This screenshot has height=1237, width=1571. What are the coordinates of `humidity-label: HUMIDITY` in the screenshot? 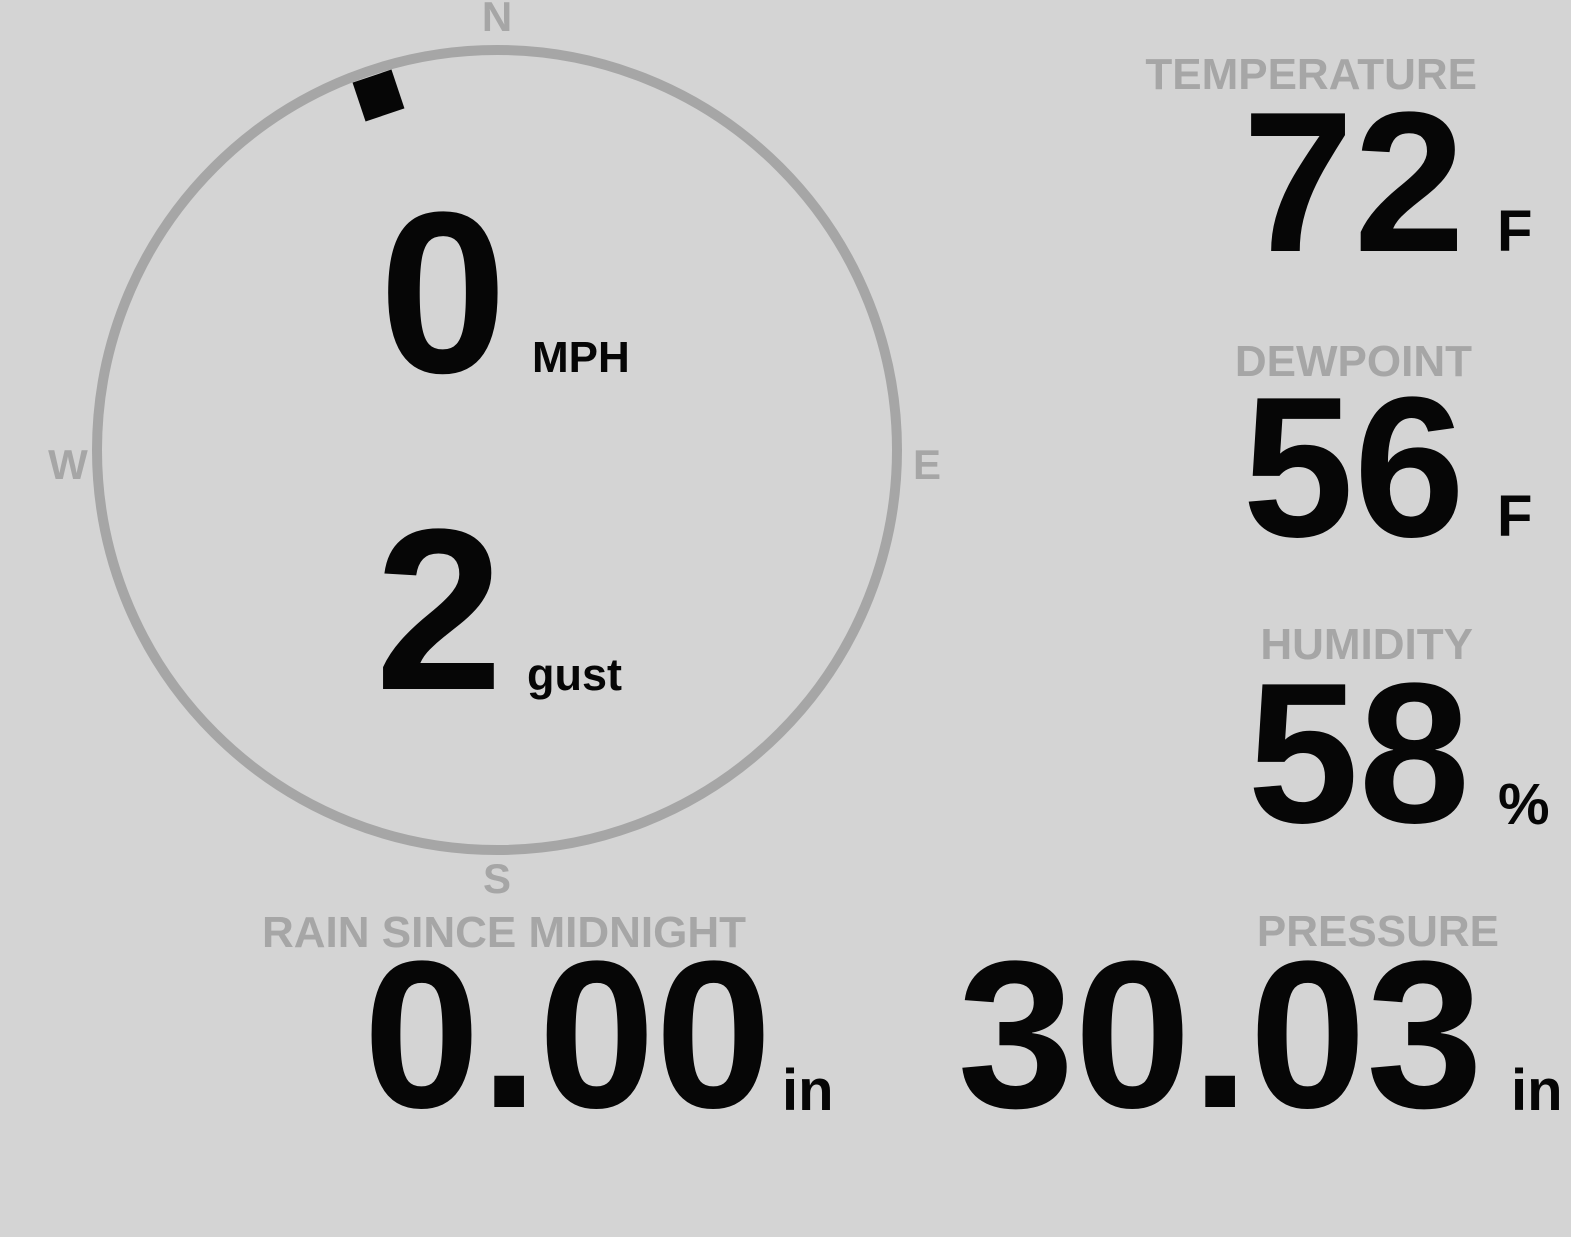 It's located at (1366, 644).